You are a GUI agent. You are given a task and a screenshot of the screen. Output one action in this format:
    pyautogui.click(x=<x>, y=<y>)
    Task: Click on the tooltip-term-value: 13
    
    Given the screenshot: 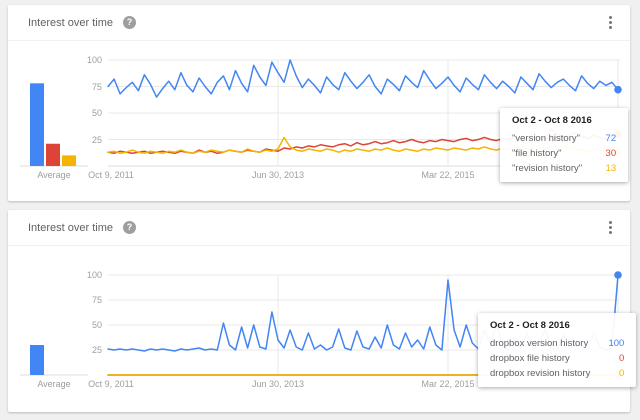 What is the action you would take?
    pyautogui.click(x=611, y=168)
    